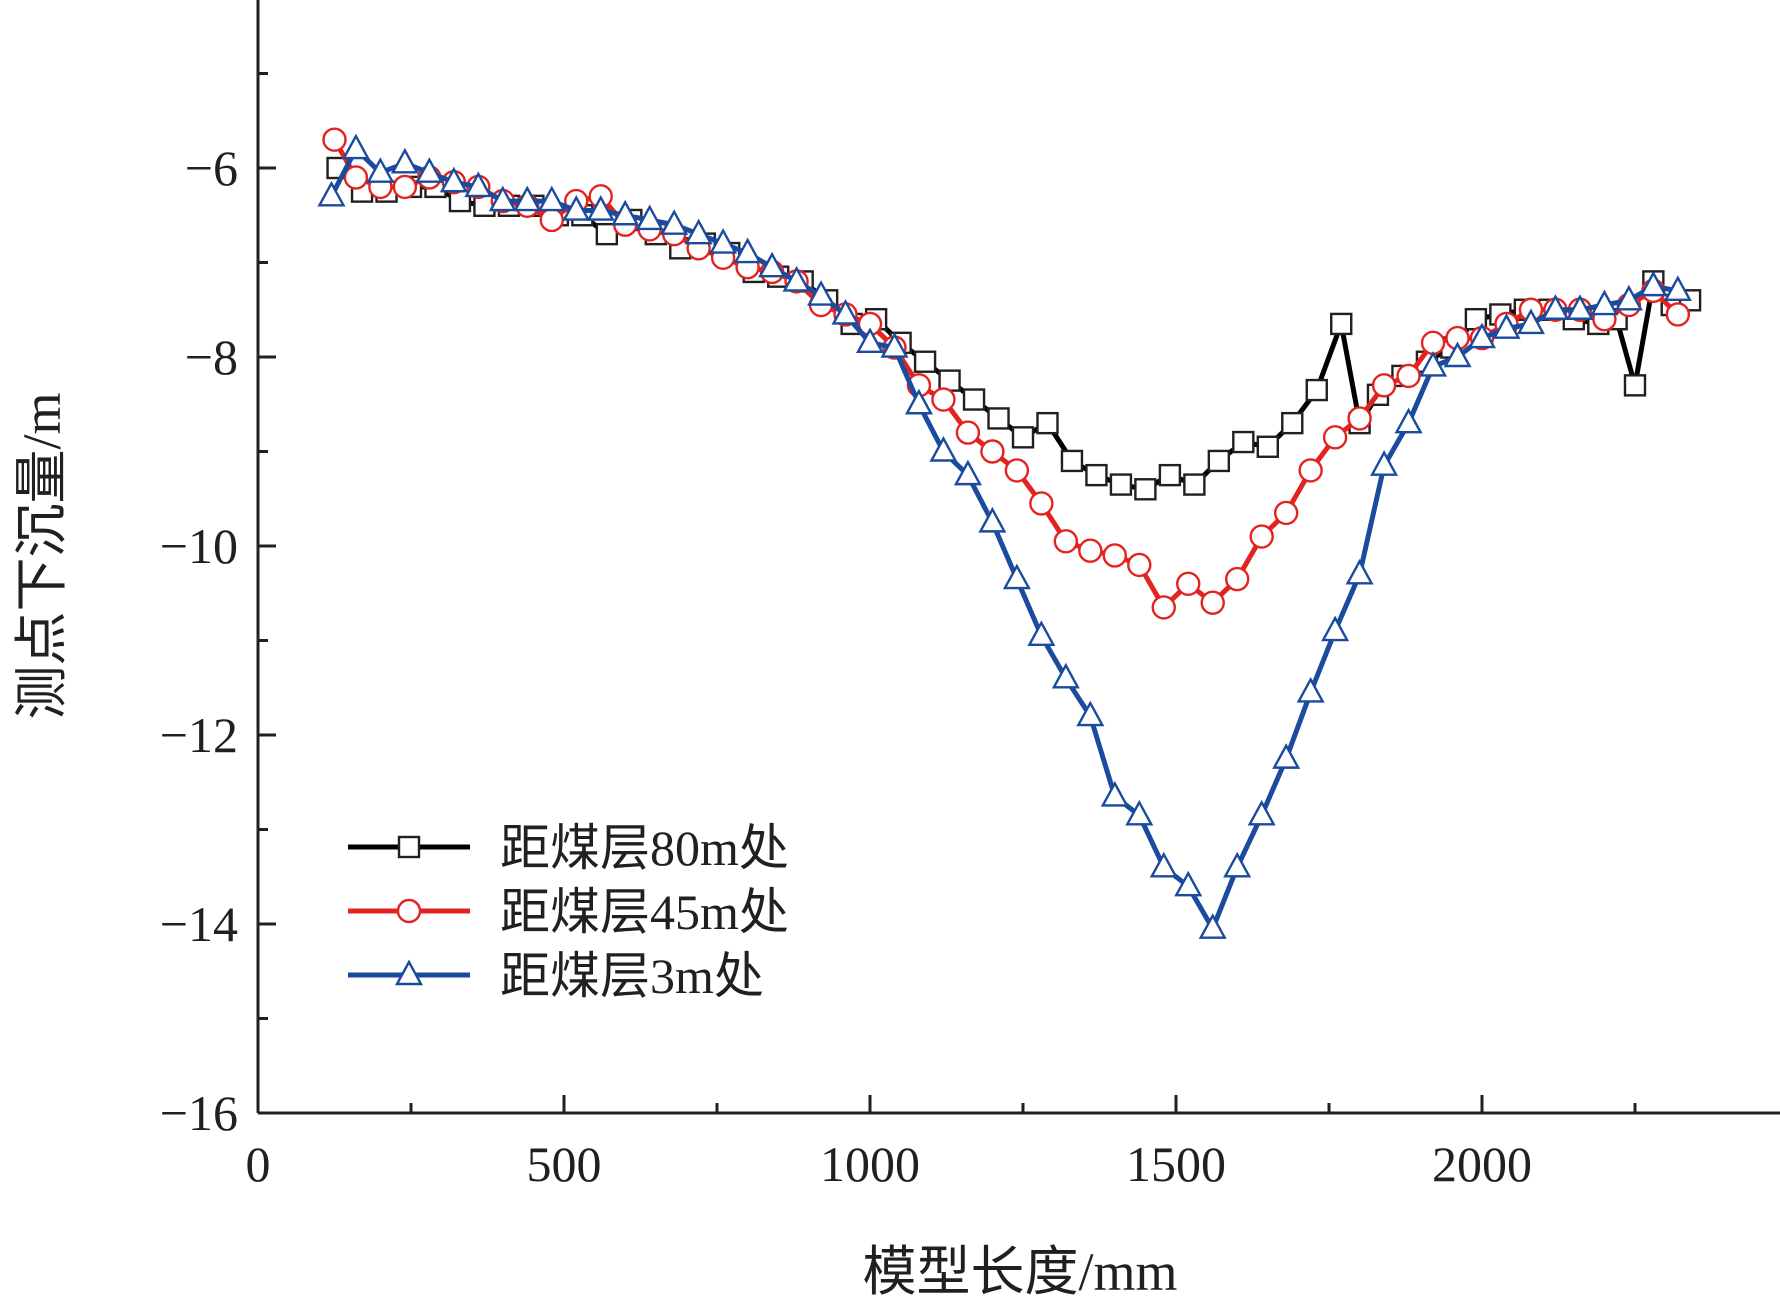  What do you see at coordinates (211, 357) in the screenshot?
I see `y-tick-label: −8` at bounding box center [211, 357].